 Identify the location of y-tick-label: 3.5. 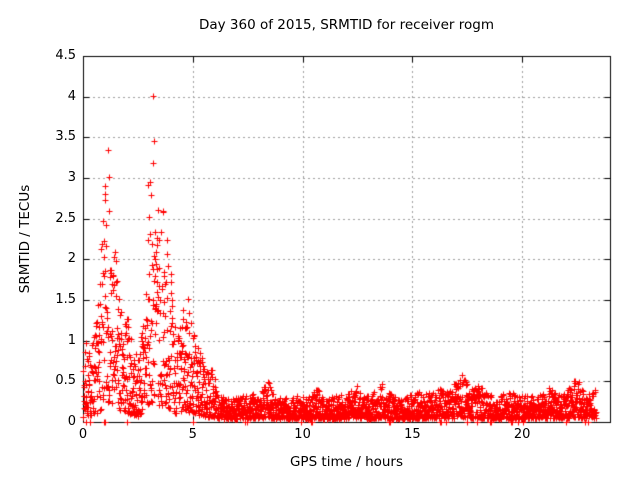
(65, 137).